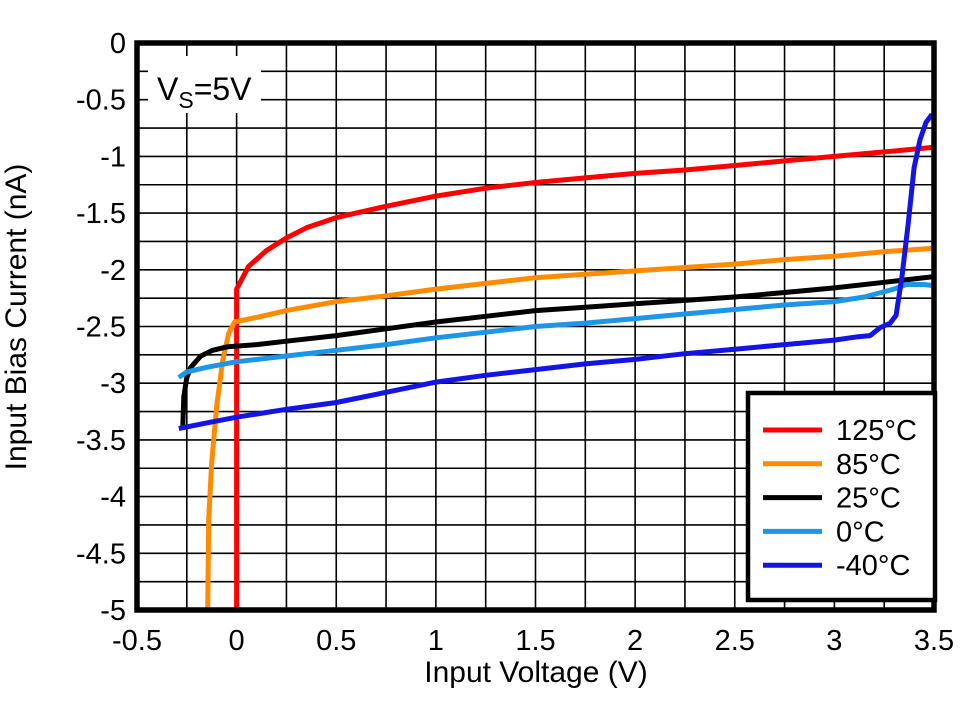  What do you see at coordinates (101, 214) in the screenshot?
I see `y-tick-label: -1.5` at bounding box center [101, 214].